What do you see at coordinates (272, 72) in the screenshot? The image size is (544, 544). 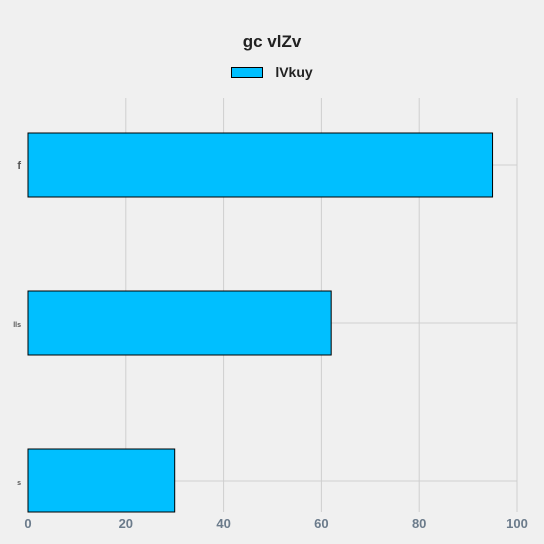 I see `legend: lVkuy` at bounding box center [272, 72].